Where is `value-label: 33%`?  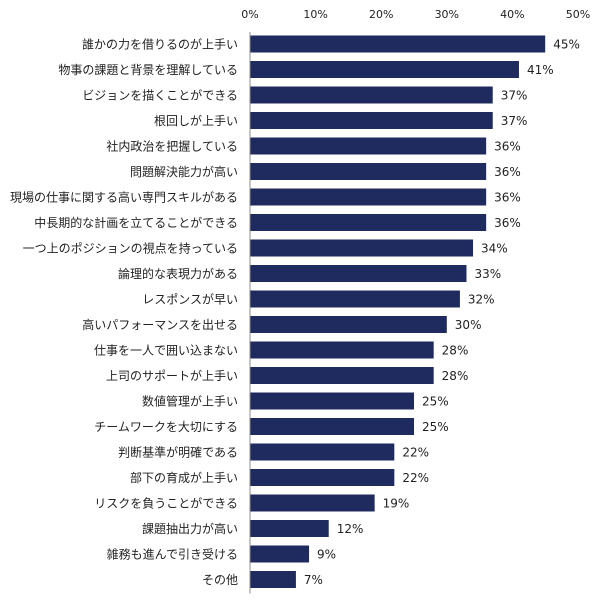
value-label: 33% is located at coordinates (487, 274).